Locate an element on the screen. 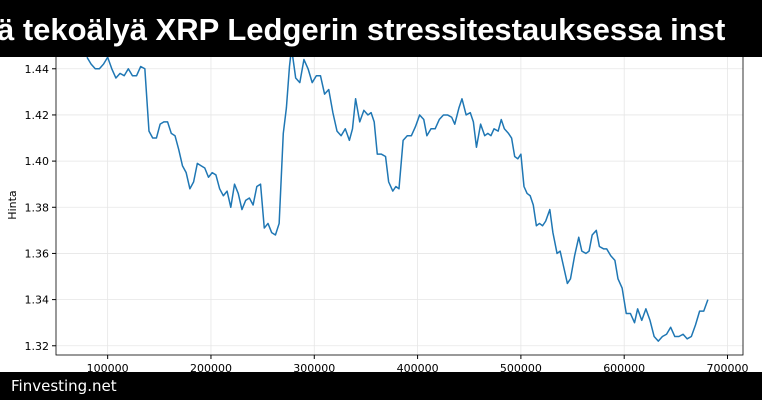 This screenshot has width=762, height=400. footer-bar is located at coordinates (381, 386).